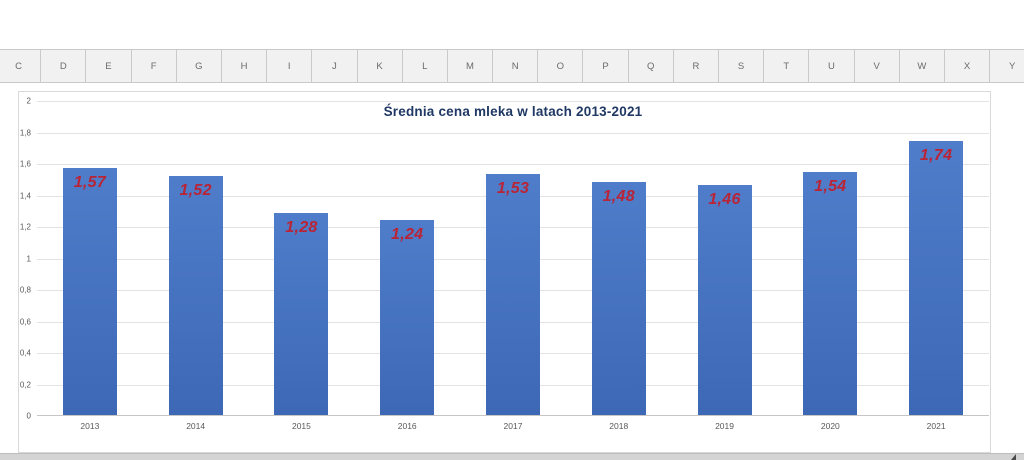 The width and height of the screenshot is (1024, 460). Describe the element at coordinates (25, 132) in the screenshot. I see `y-axis-tick-label: 1,8` at that location.